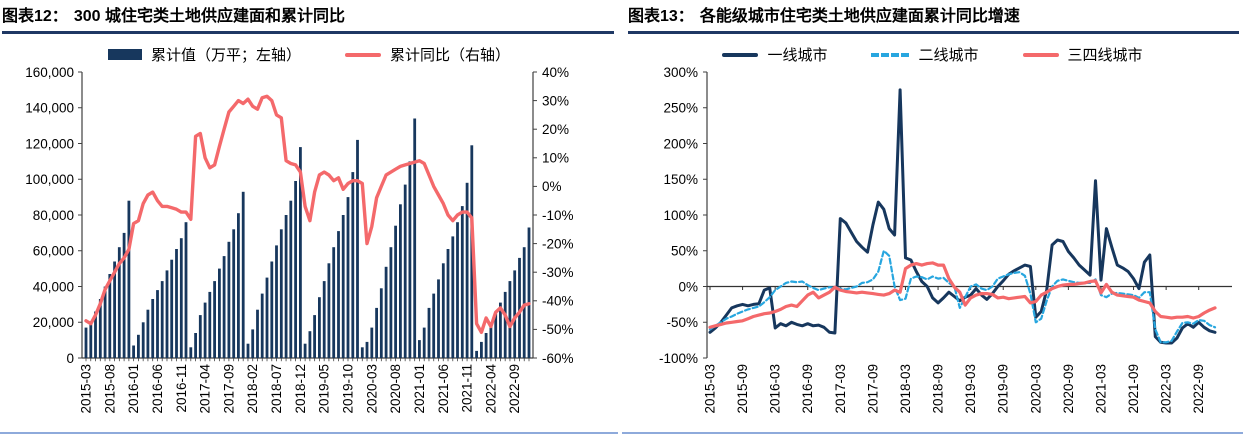 This screenshot has width=1243, height=442. What do you see at coordinates (1166, 389) in the screenshot?
I see `svg-text: 2022-03` at bounding box center [1166, 389].